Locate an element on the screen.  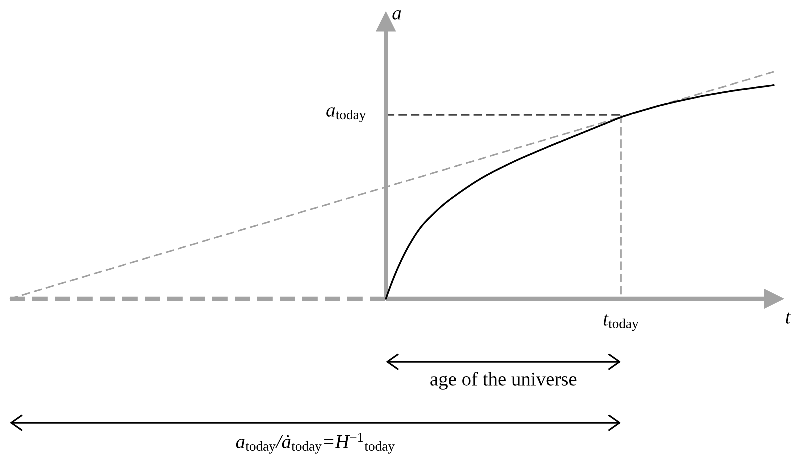
text: age of the universe is located at coordinates (503, 381).